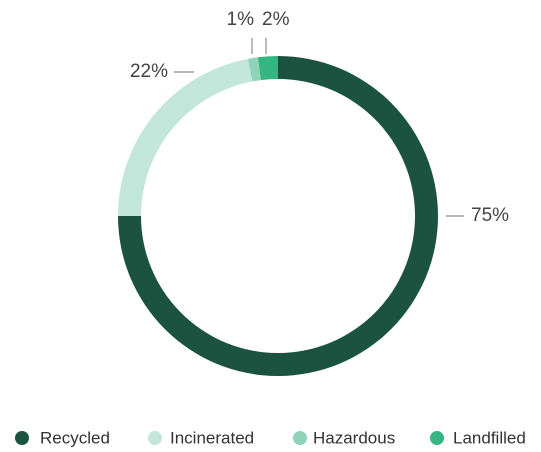  I want to click on value-label: 1%, so click(241, 19).